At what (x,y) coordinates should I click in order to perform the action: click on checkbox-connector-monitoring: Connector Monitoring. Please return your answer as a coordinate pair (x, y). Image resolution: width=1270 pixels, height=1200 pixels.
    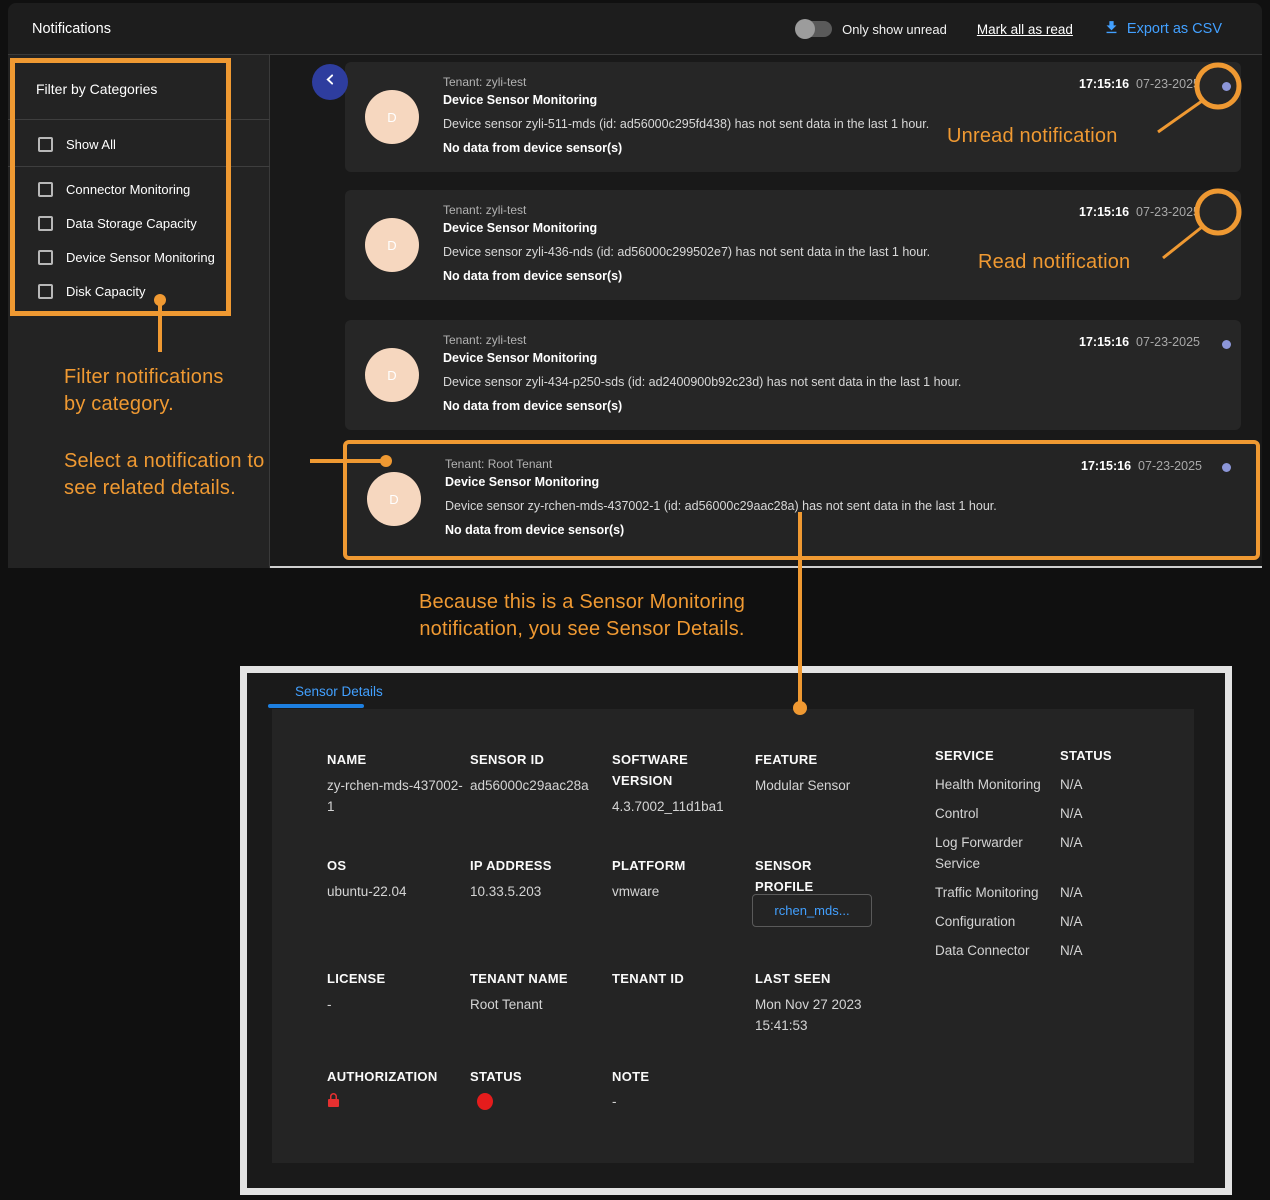
    Looking at the image, I should click on (114, 189).